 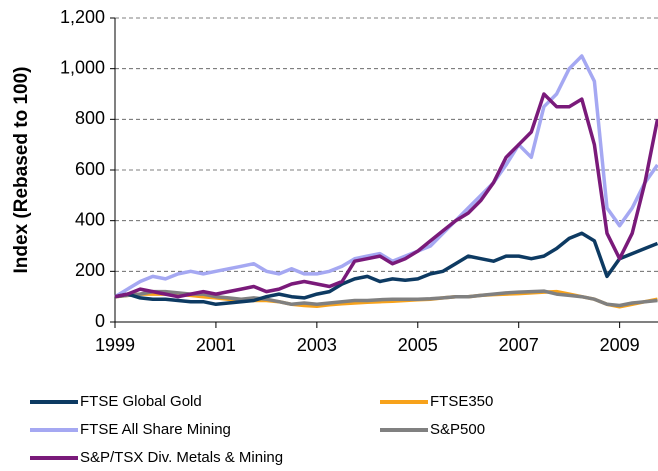 I want to click on y-axis-label: Index (Rebased to 100), so click(x=21, y=170).